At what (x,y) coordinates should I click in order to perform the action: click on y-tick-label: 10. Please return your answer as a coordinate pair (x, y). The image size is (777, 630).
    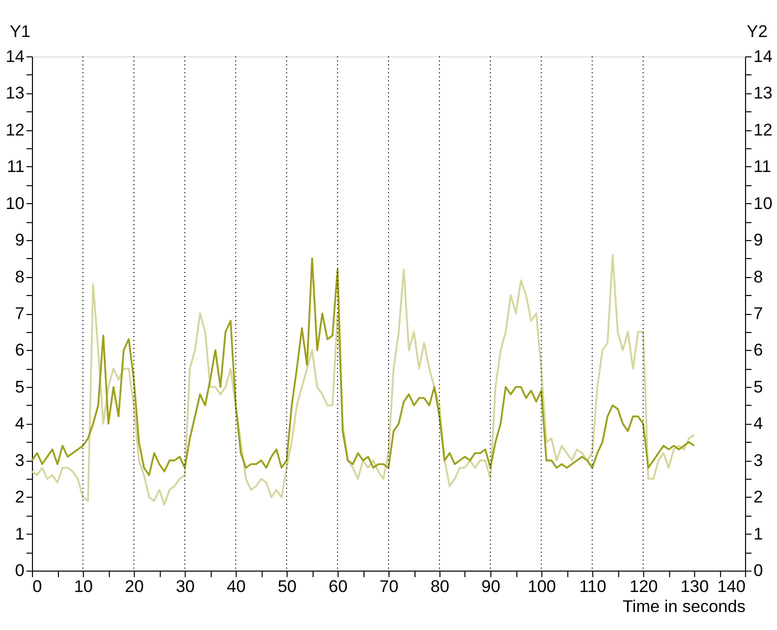
    Looking at the image, I should click on (15, 203).